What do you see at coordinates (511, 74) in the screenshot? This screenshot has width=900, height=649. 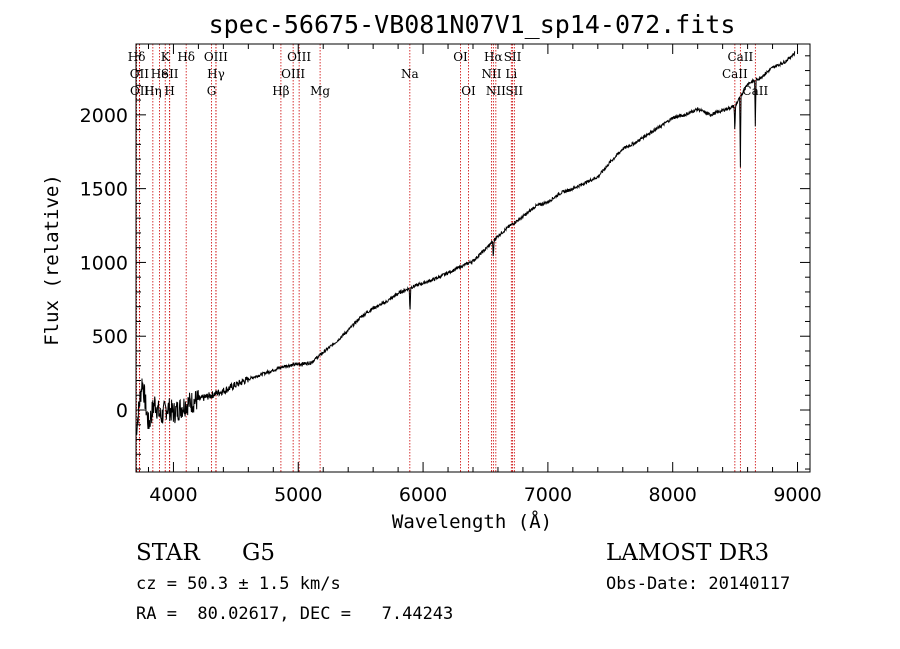 I see `line-label-23: Li` at bounding box center [511, 74].